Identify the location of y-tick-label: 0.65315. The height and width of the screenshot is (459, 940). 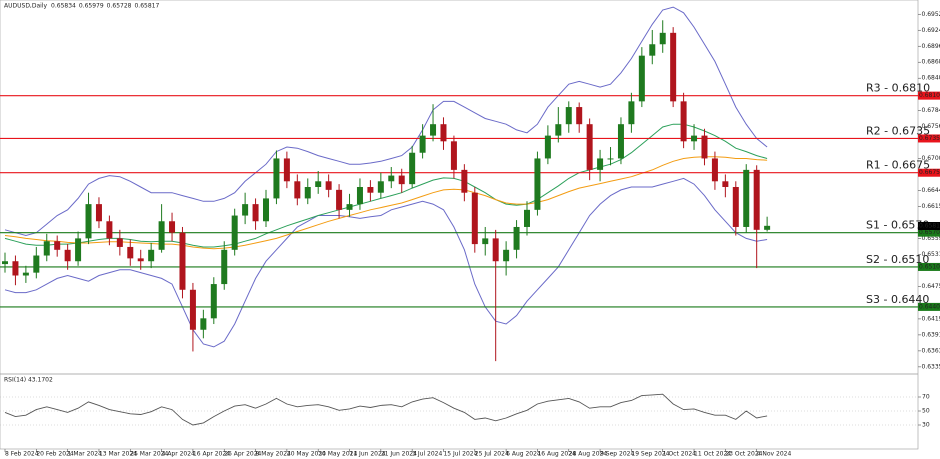
(931, 254).